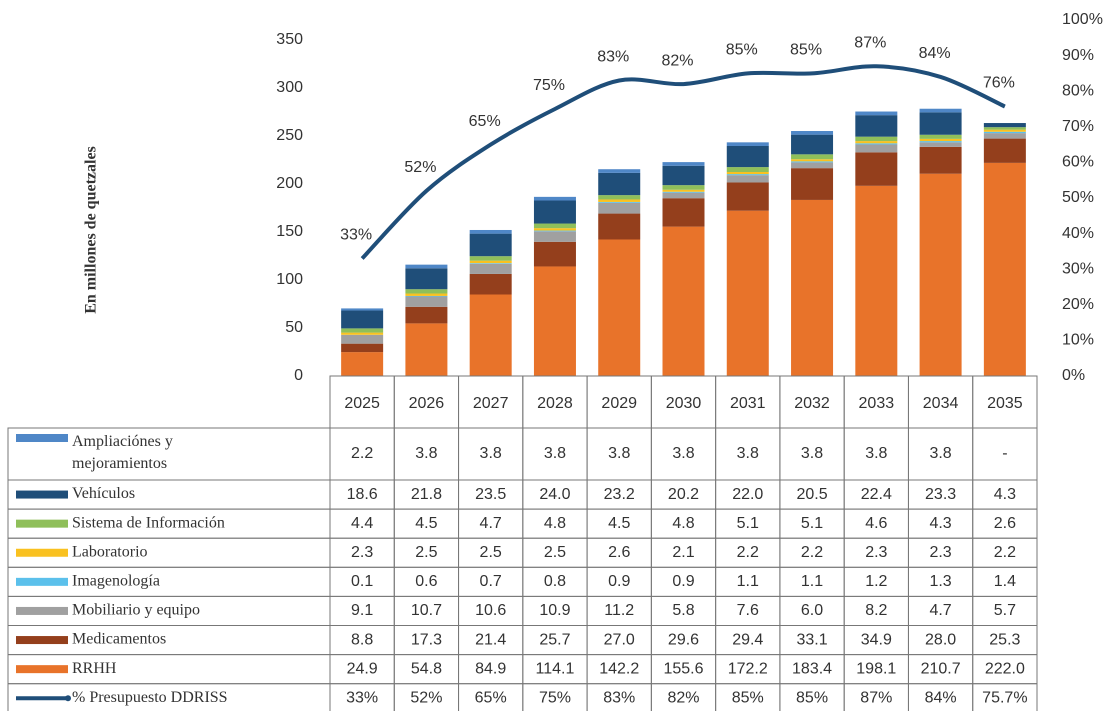 The height and width of the screenshot is (711, 1114). I want to click on table-value: 34.9, so click(876, 639).